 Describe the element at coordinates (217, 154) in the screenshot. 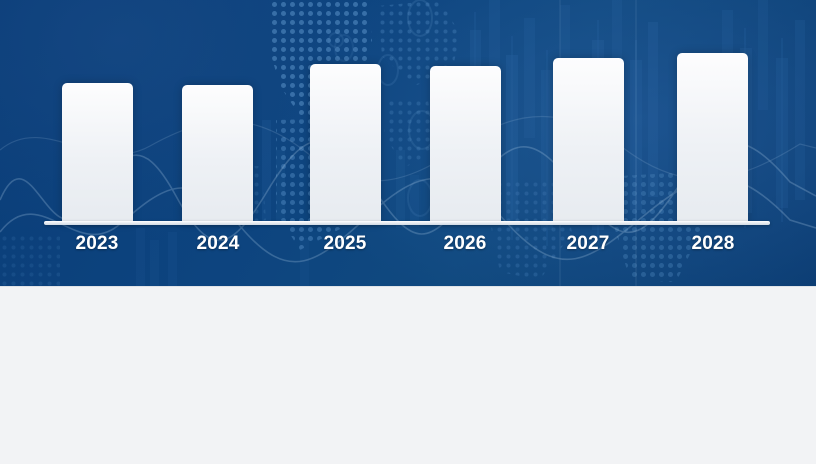

I see `bar-2024` at that location.